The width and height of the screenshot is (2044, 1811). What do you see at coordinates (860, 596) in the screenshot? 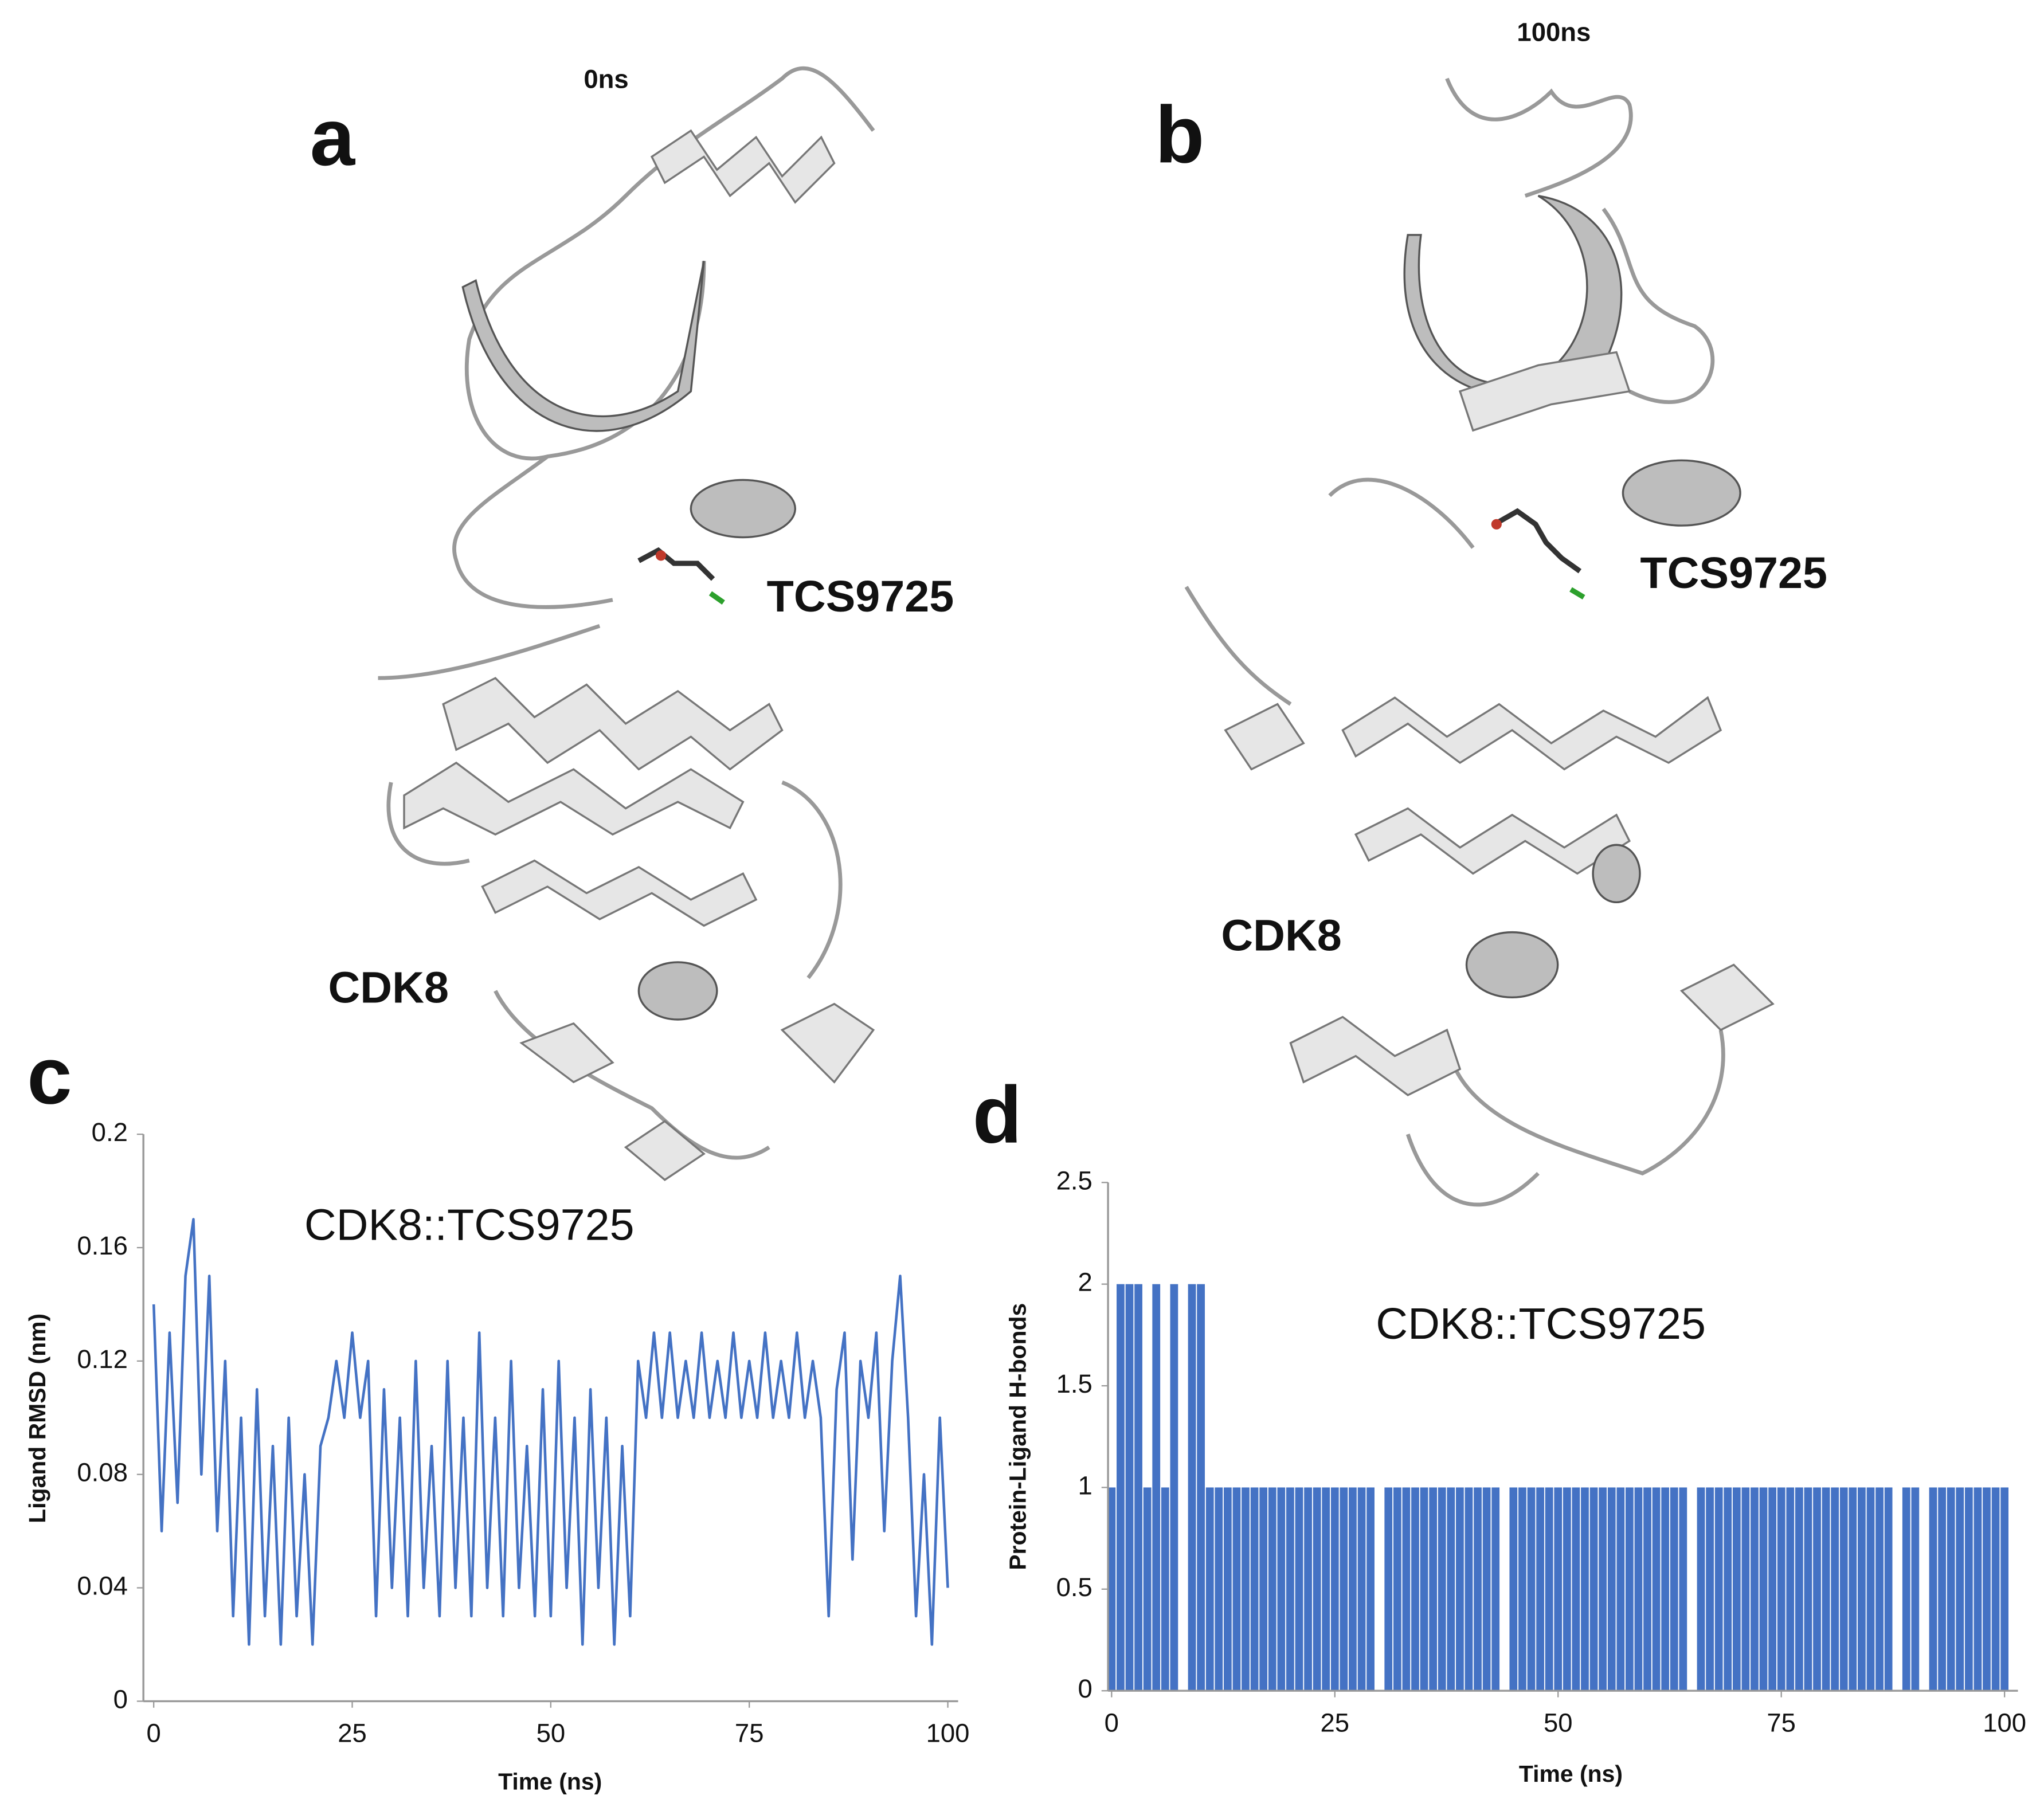
I see `ligand-label: TCS9725` at bounding box center [860, 596].